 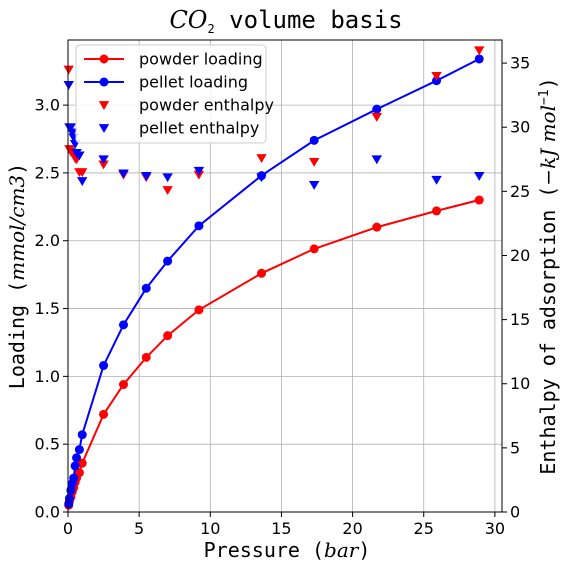 What do you see at coordinates (171, 94) in the screenshot?
I see `legend-box` at bounding box center [171, 94].